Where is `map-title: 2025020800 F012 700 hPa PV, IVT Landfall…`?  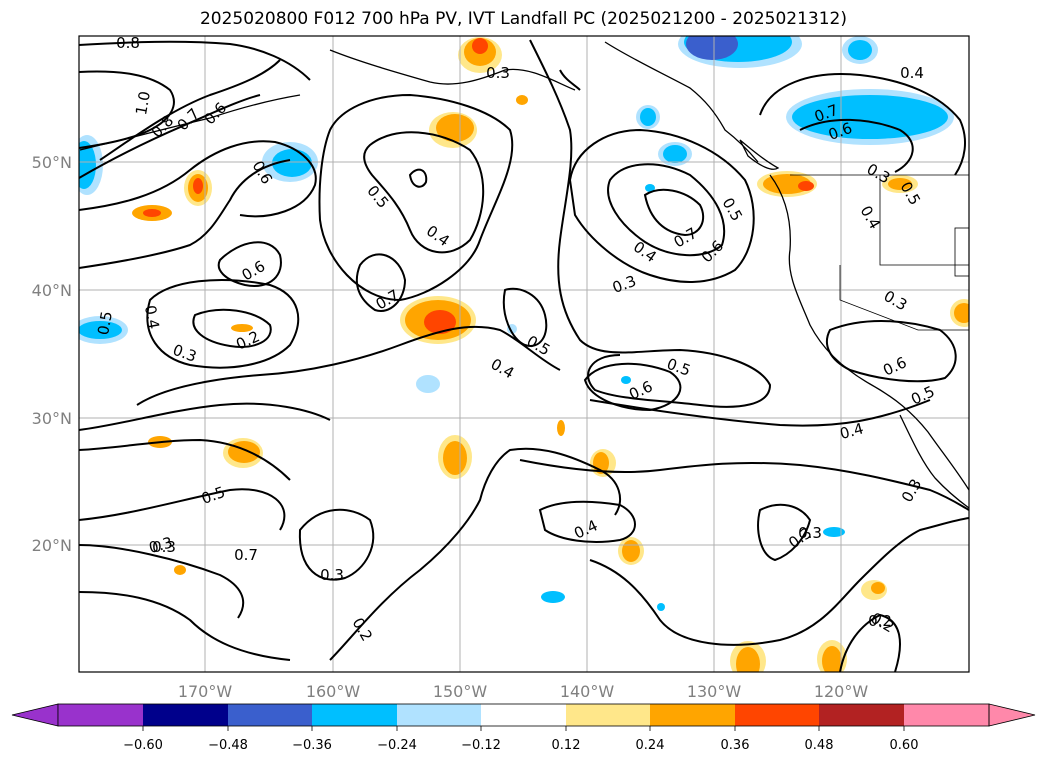
map-title: 2025020800 F012 700 hPa PV, IVT Landfall… is located at coordinates (523, 19).